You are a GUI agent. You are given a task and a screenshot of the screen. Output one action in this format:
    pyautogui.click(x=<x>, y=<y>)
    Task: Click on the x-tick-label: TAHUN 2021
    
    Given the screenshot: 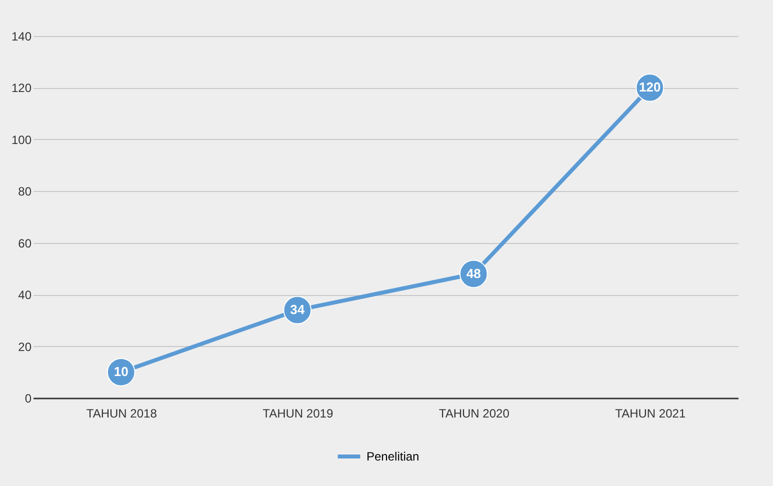 What is the action you would take?
    pyautogui.click(x=650, y=413)
    